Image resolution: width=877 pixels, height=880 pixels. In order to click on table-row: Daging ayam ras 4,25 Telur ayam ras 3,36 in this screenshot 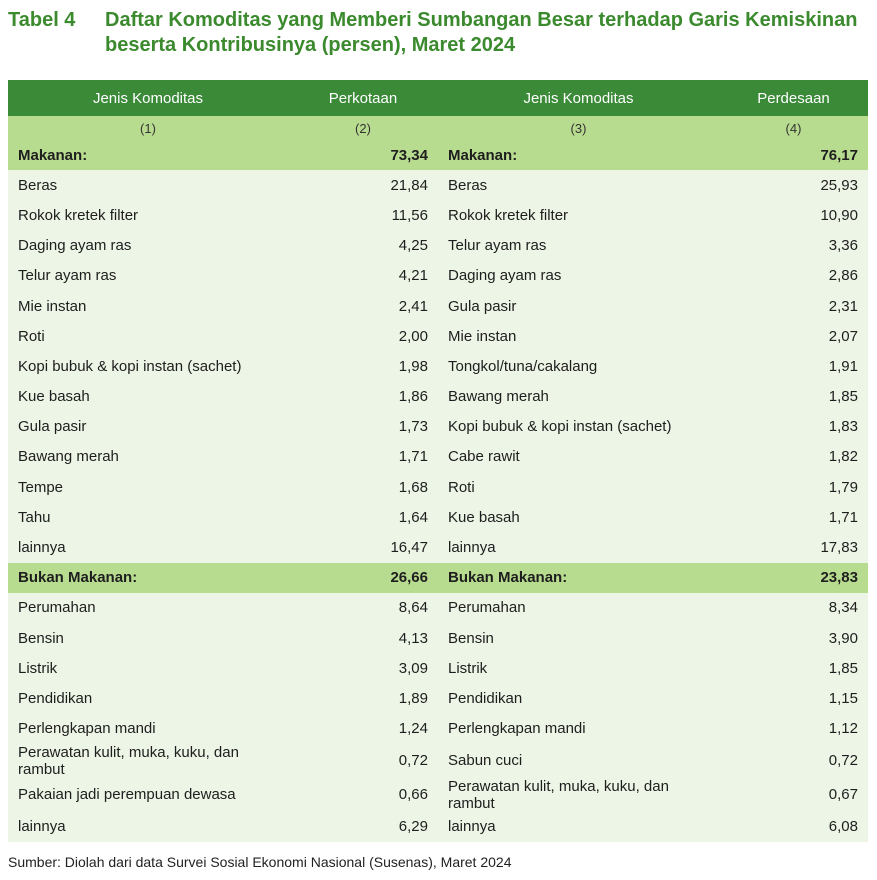, I will do `click(438, 245)`.